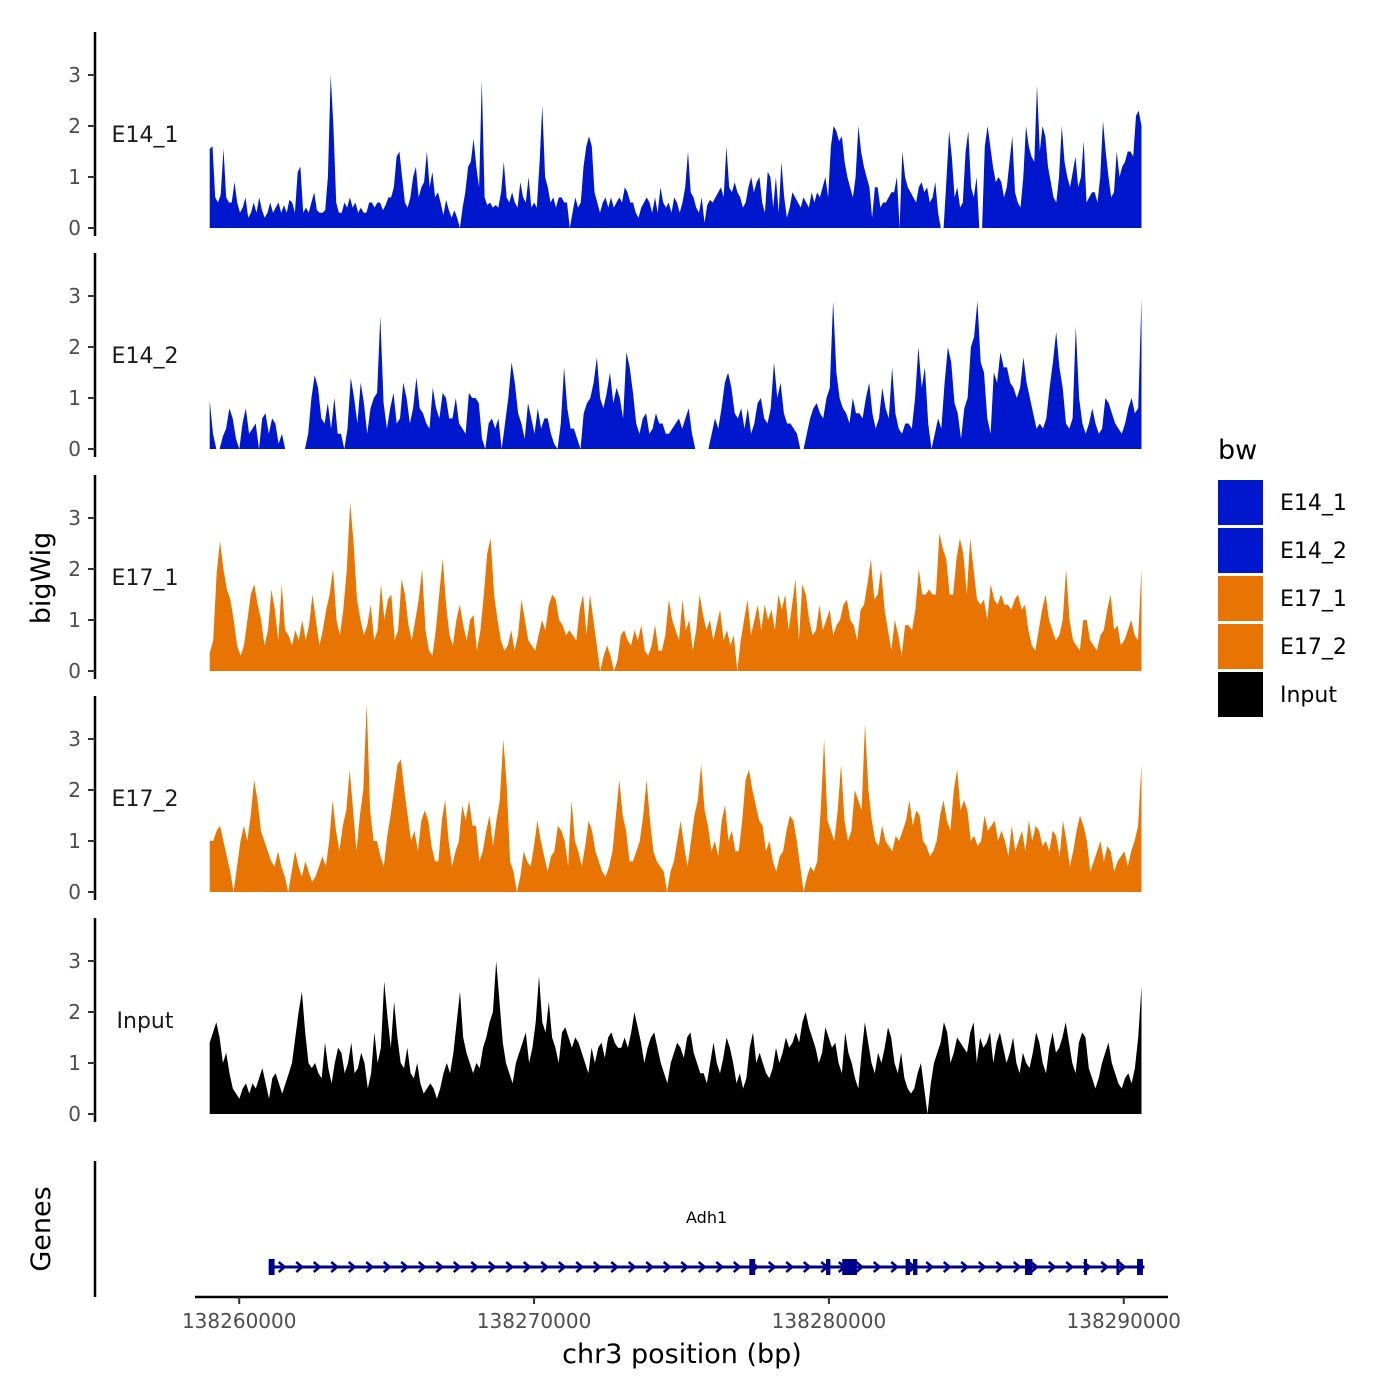 The image size is (1400, 1400). I want to click on legend-item: E14_2, so click(1282, 550).